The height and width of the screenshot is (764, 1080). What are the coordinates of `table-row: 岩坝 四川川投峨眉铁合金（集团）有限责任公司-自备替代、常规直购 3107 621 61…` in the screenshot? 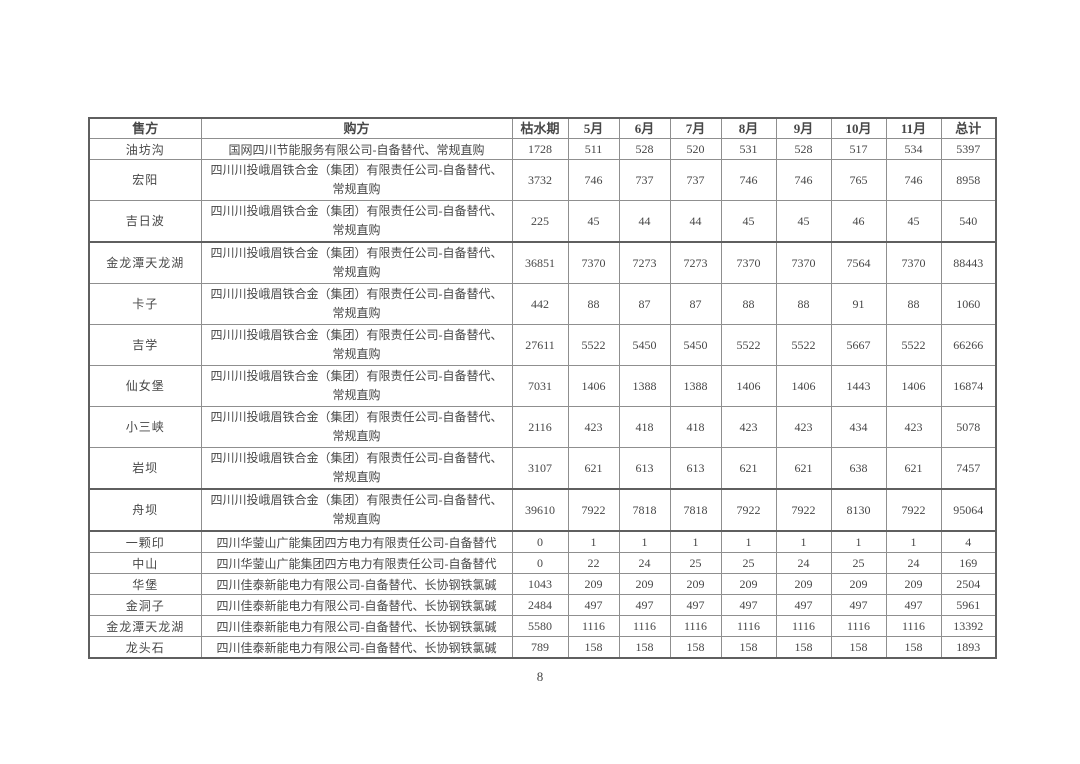 It's located at (542, 468).